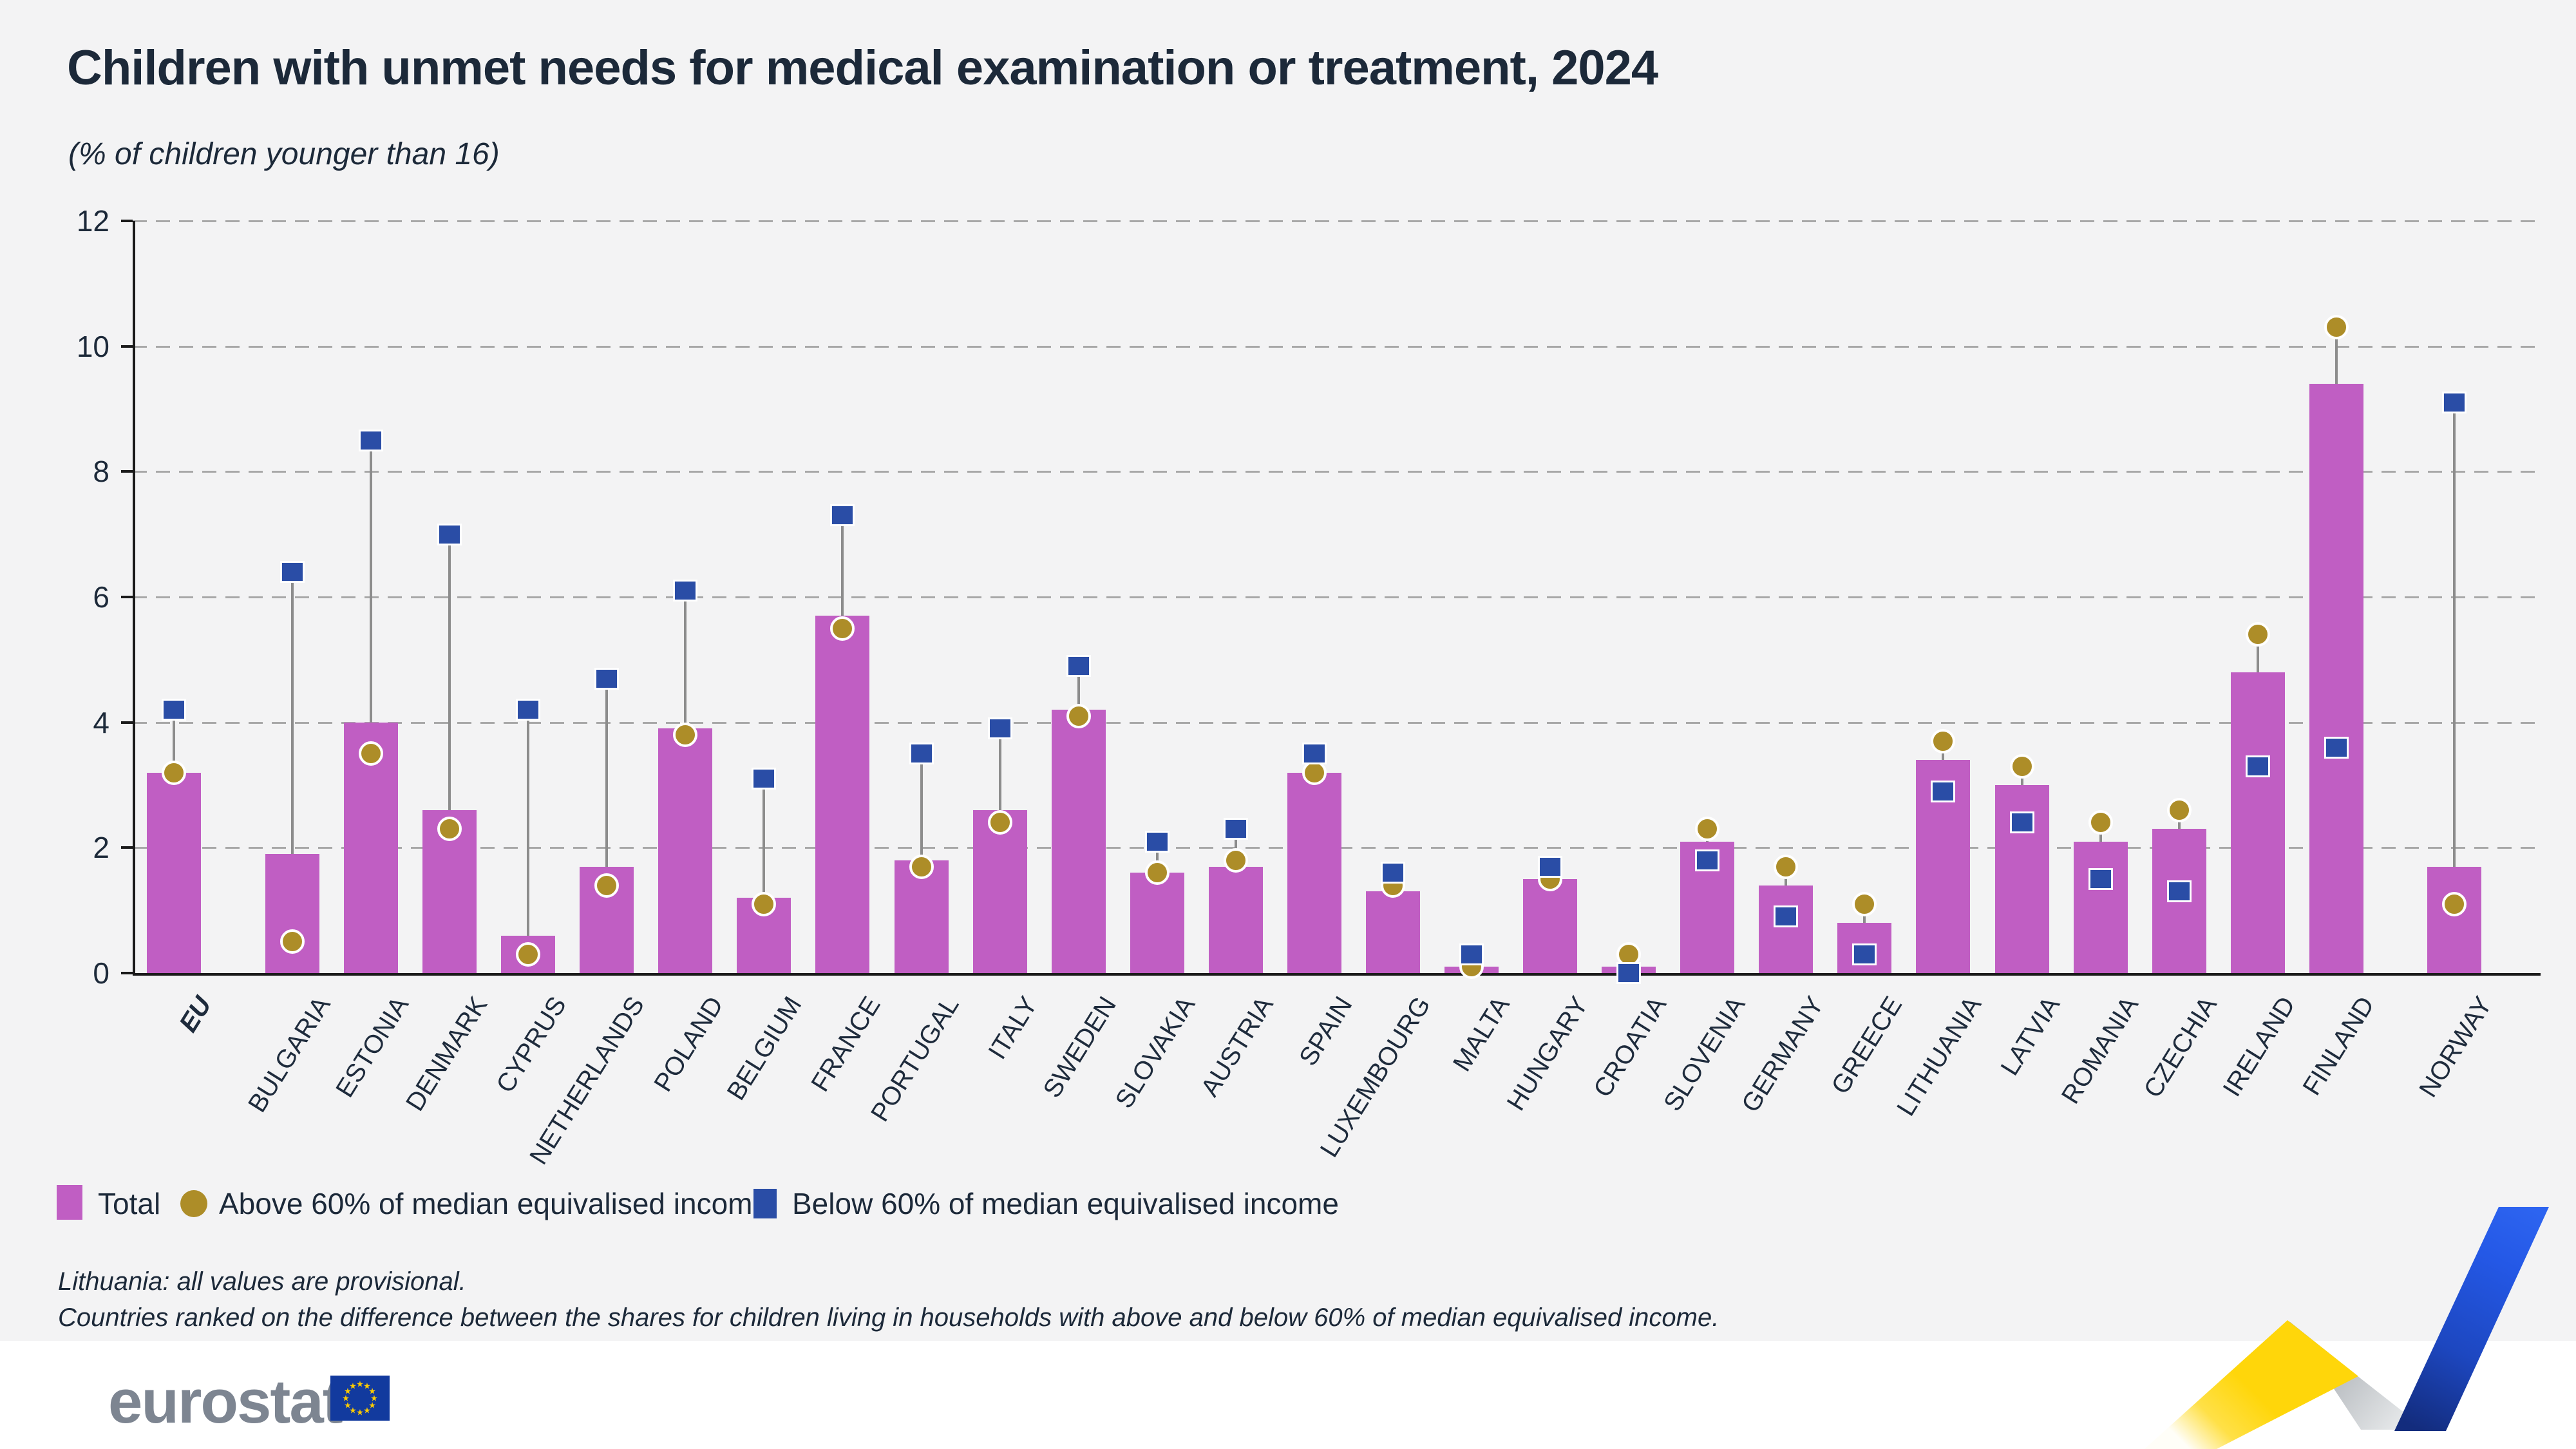 The image size is (2576, 1449). Describe the element at coordinates (2357, 1376) in the screenshot. I see `ribbon-gray-fold` at that location.